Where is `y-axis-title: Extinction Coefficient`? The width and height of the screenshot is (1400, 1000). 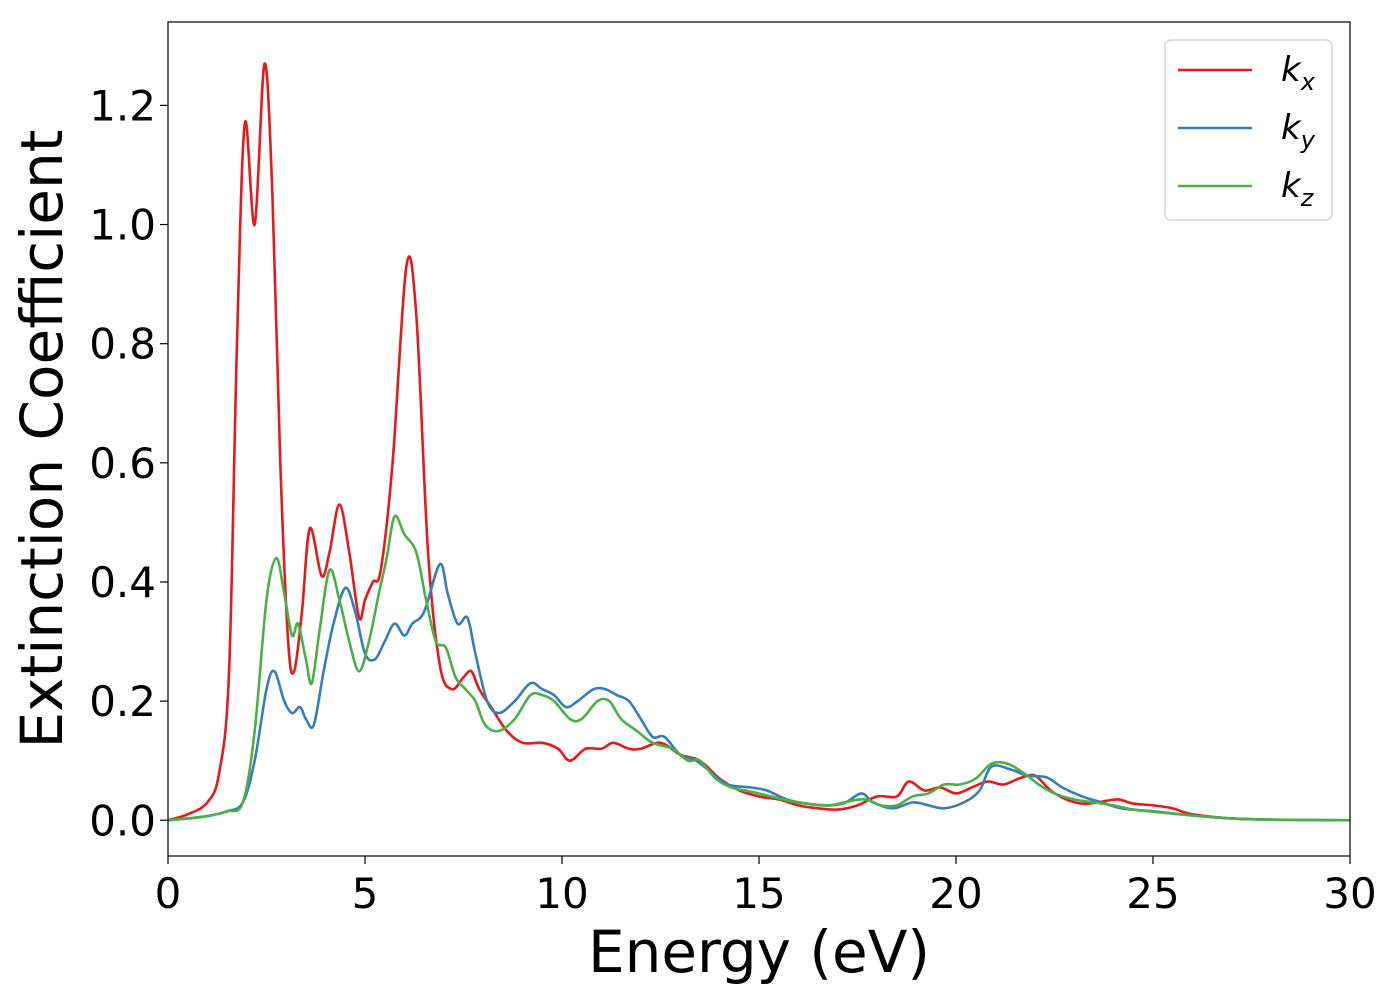 y-axis-title: Extinction Coefficient is located at coordinates (42, 439).